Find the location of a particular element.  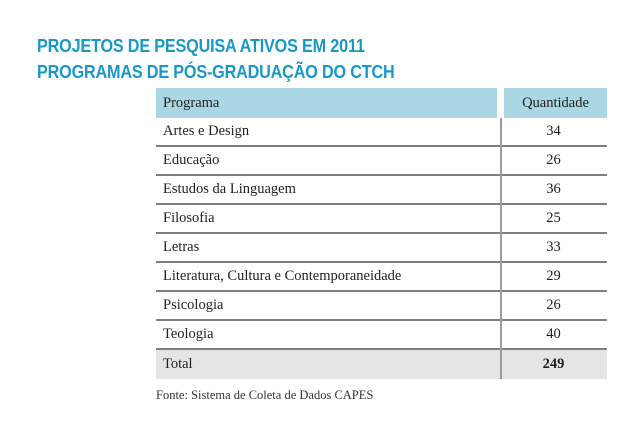

table-row: Teologia 40 is located at coordinates (381, 335).